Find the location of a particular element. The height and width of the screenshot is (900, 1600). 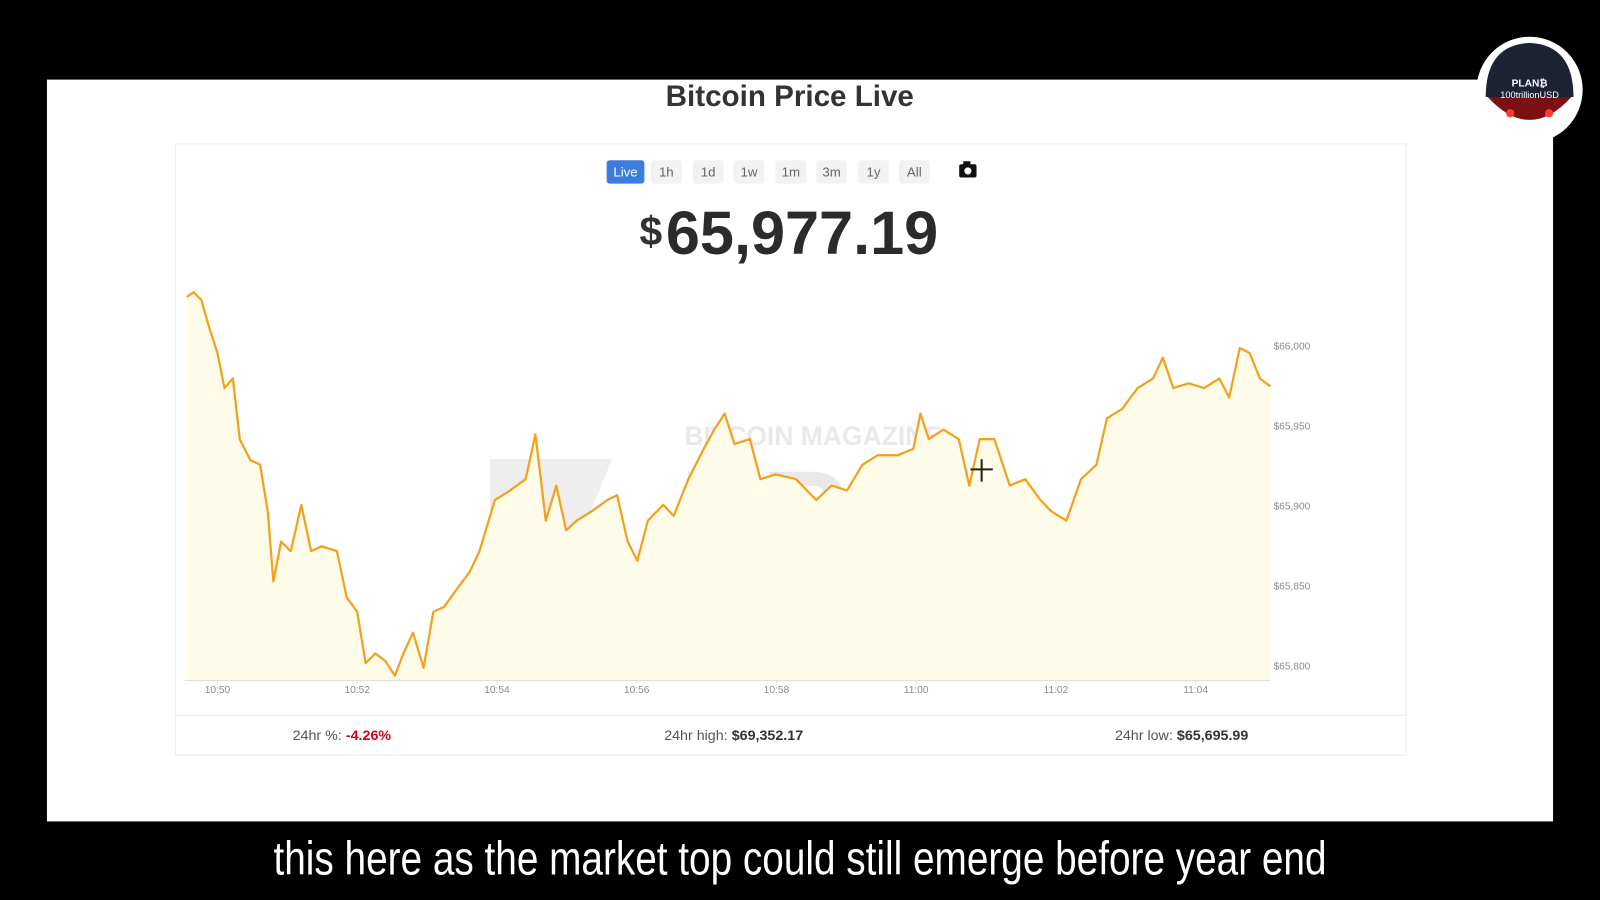

y-tick-label: $65,950 is located at coordinates (1291, 426).